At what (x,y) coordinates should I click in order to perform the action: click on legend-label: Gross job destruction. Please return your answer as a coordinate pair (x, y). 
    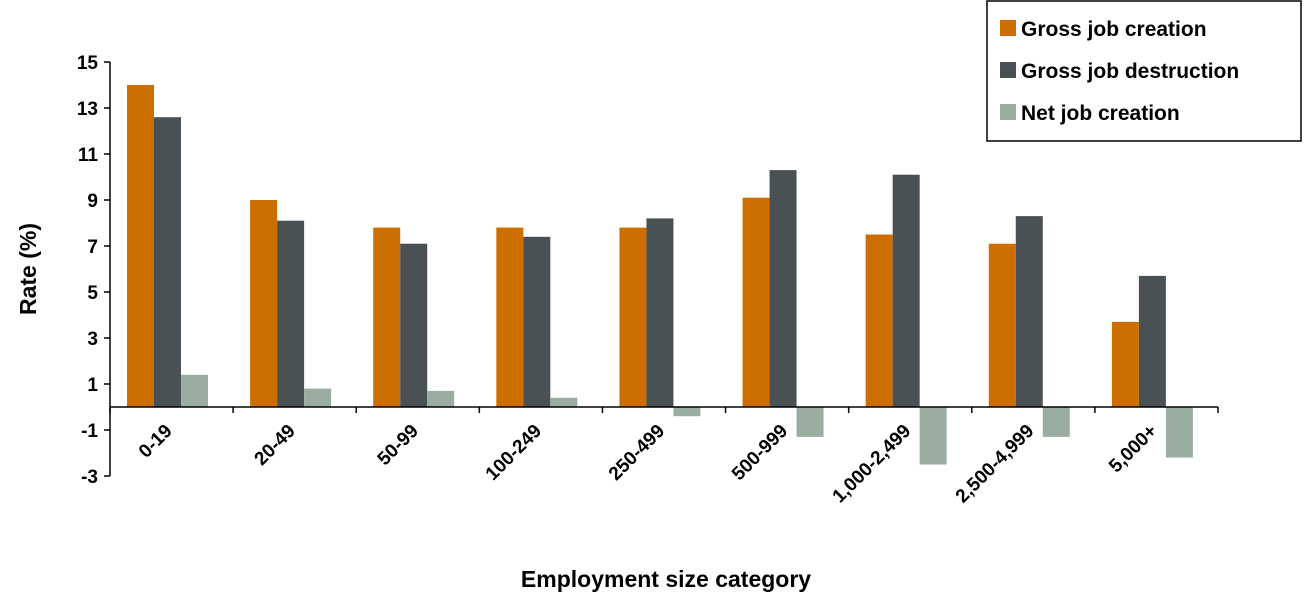
    Looking at the image, I should click on (1130, 71).